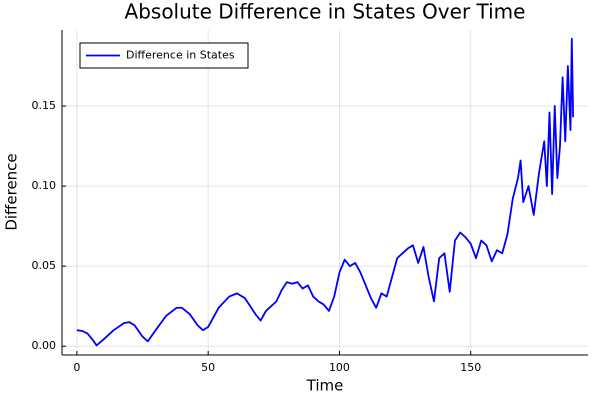 The height and width of the screenshot is (400, 600). What do you see at coordinates (208, 367) in the screenshot?
I see `x-tick-label: 50` at bounding box center [208, 367].